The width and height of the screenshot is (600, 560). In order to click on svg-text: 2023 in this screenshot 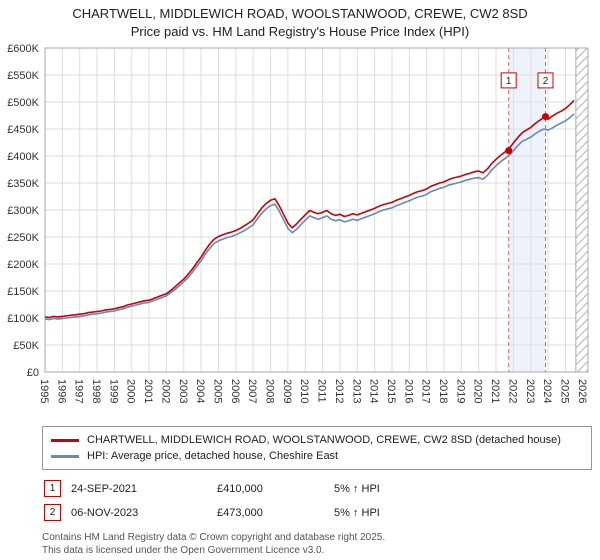, I will do `click(530, 391)`.